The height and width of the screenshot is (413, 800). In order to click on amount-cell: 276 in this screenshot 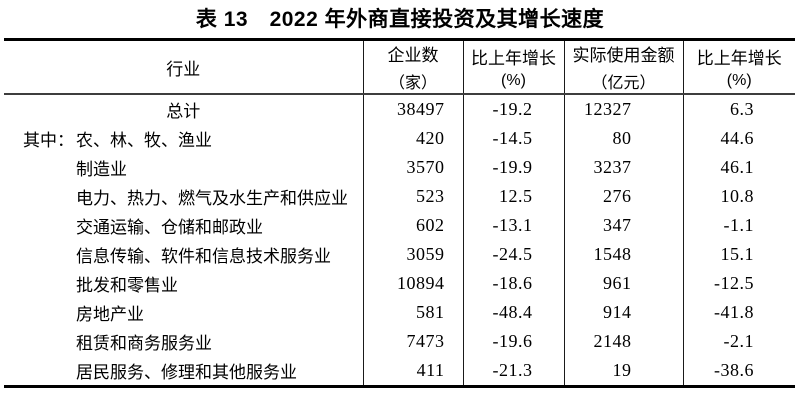, I will do `click(623, 196)`.